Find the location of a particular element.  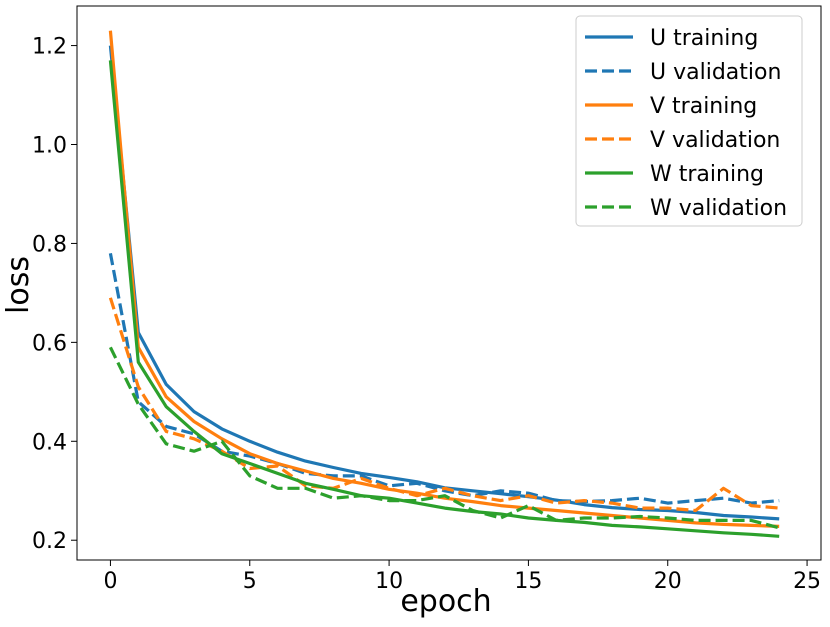

x-axis-ticks: 0 5 10 15 20 25 is located at coordinates (462, 577).